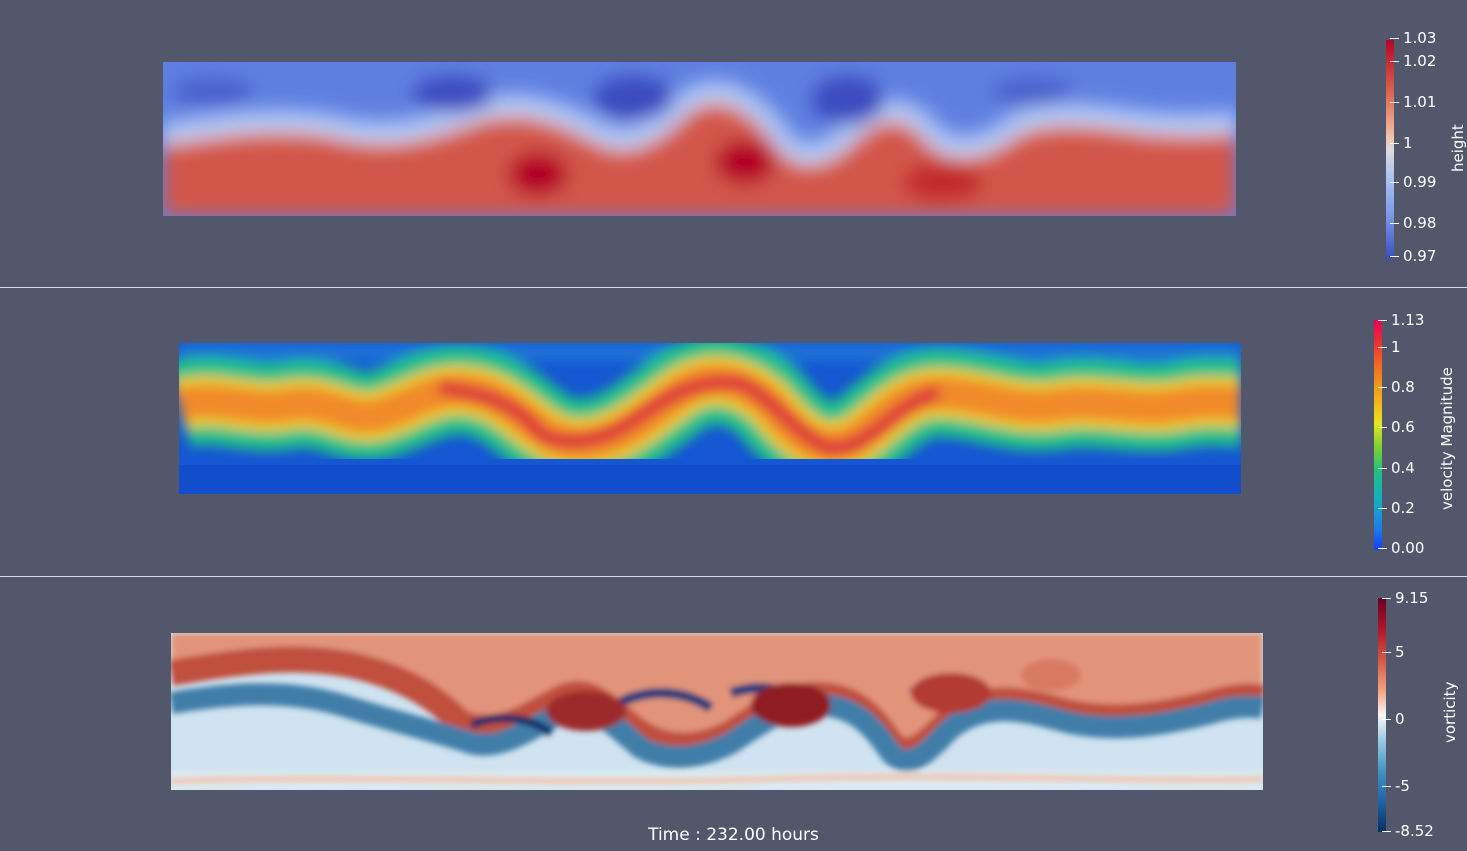 This screenshot has width=1467, height=851. I want to click on vorticity-field-render, so click(717, 711).